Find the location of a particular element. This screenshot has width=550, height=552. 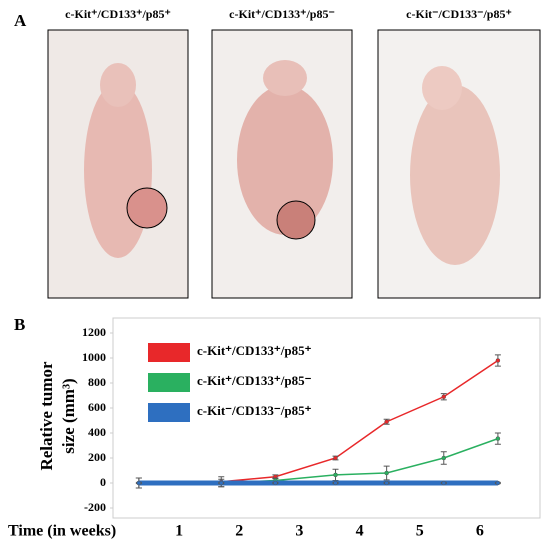

x-tick-label: 4 is located at coordinates (360, 531).